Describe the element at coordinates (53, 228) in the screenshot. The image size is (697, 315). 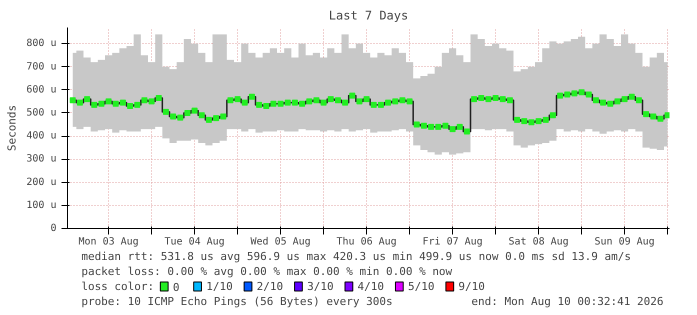
I see `y-tick-label: 0` at that location.